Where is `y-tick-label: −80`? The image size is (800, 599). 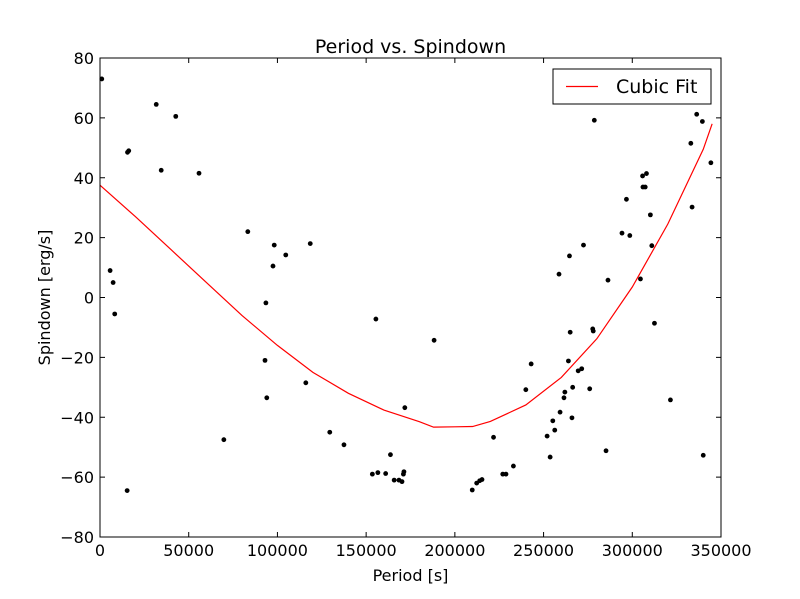 y-tick-label: −80 is located at coordinates (77, 537).